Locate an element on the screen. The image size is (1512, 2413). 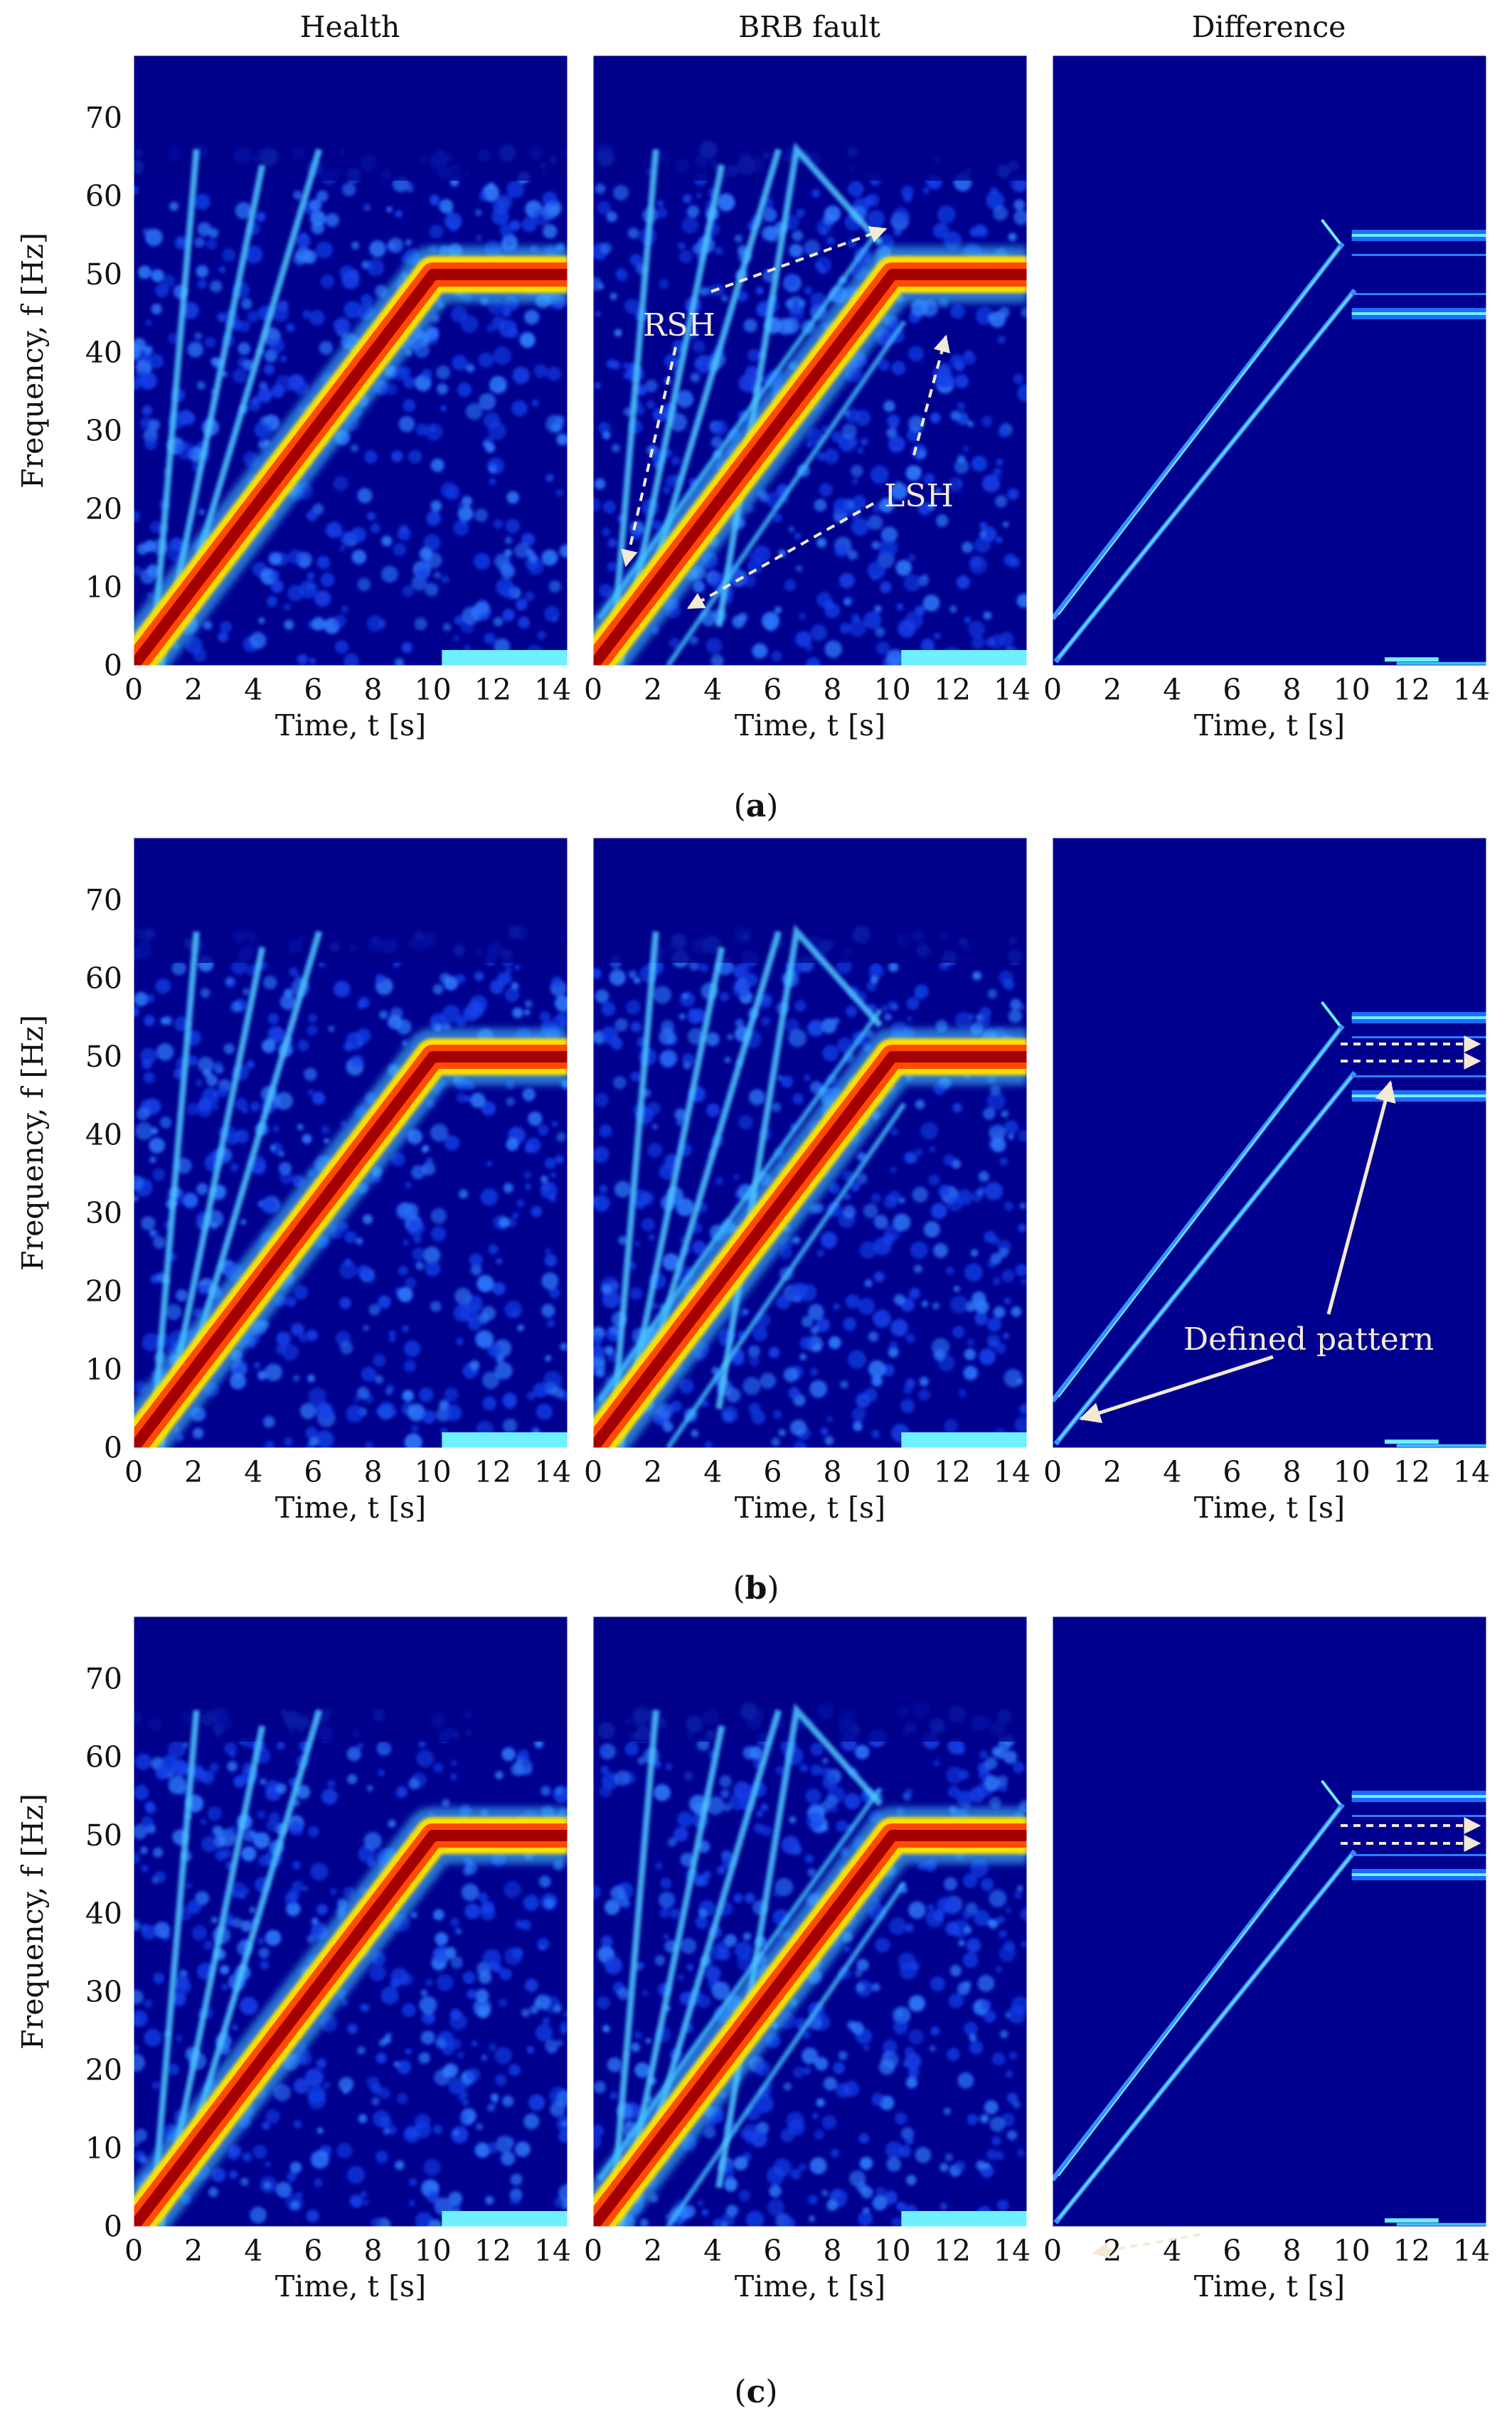
x-tick-label: 14 is located at coordinates (552, 690).